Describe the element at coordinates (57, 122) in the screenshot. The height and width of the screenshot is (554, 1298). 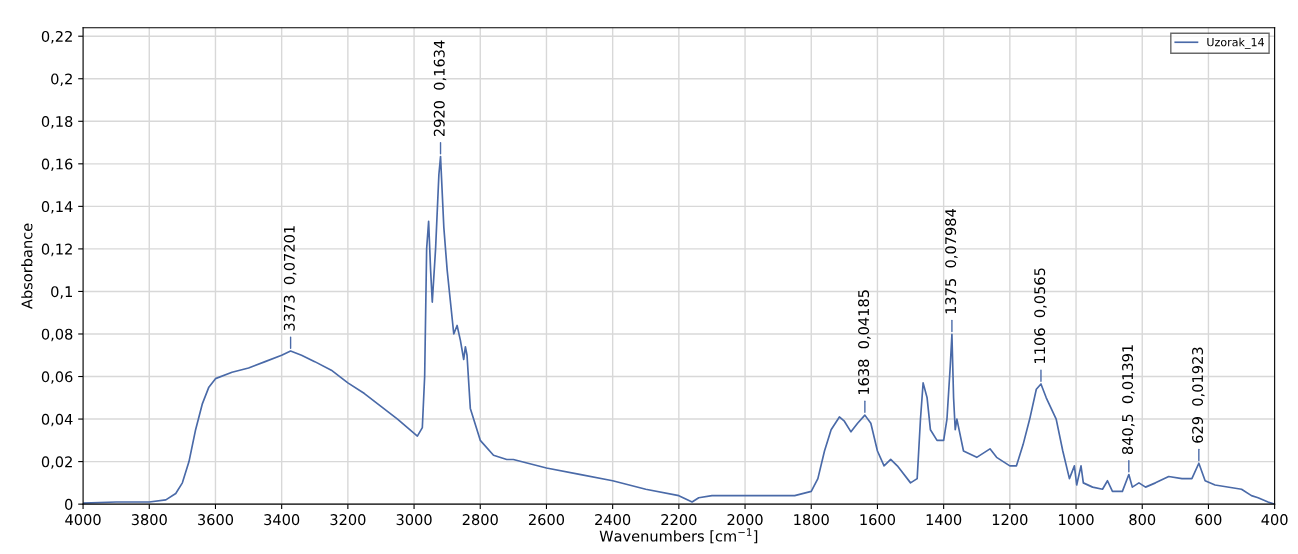
I see `y-tick-label: 0,18` at that location.